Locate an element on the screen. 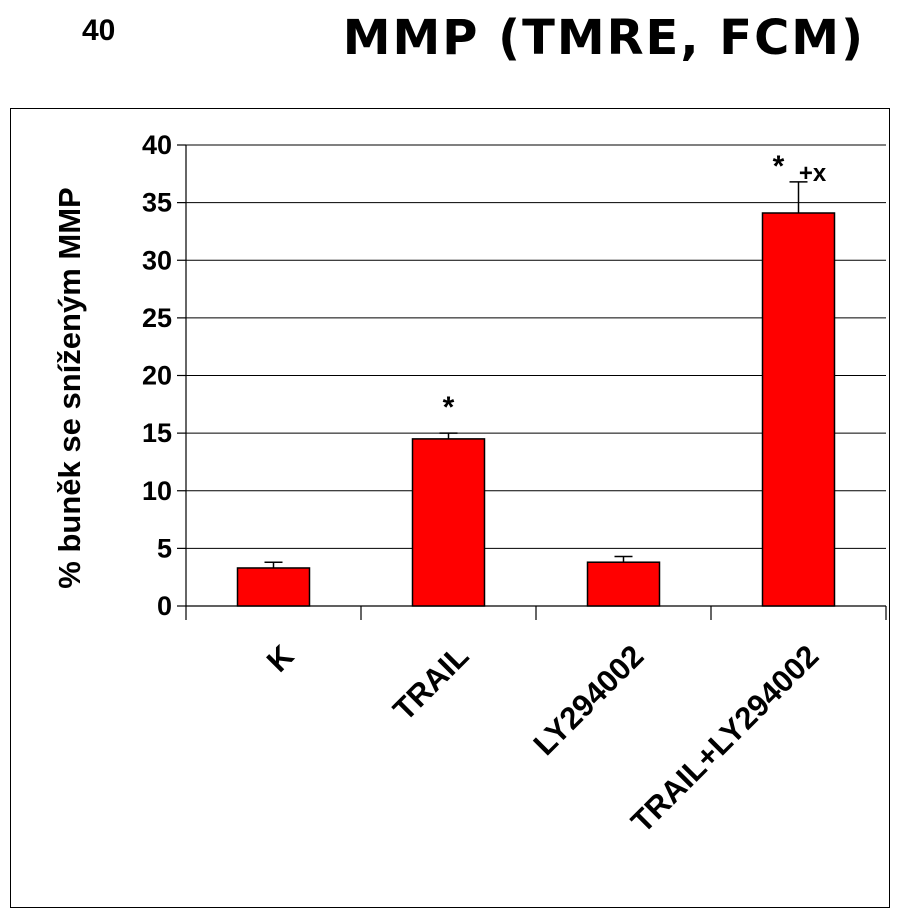 This screenshot has width=905, height=923. y-tick-label: 10 is located at coordinates (157, 491).